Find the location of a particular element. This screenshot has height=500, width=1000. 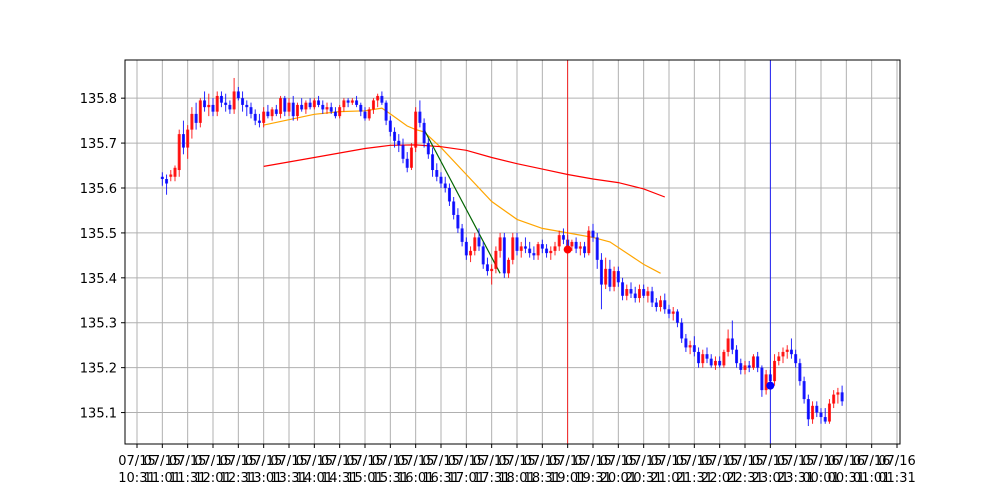

x-tick-label-time: 20:01 is located at coordinates (618, 478).